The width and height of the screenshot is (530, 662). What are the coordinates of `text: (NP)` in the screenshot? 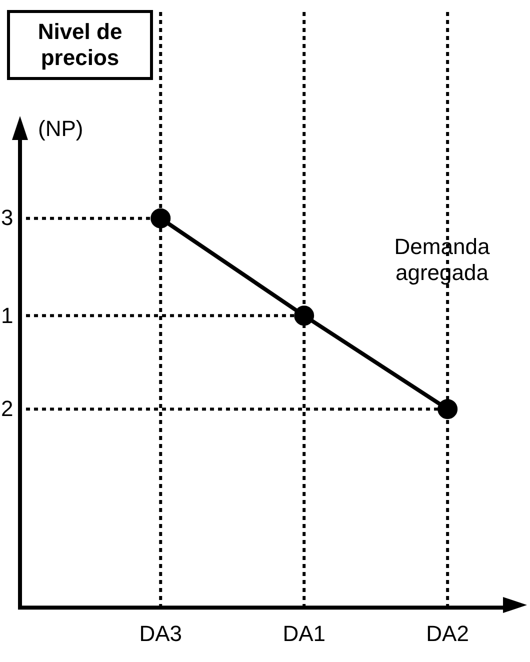 It's located at (61, 129).